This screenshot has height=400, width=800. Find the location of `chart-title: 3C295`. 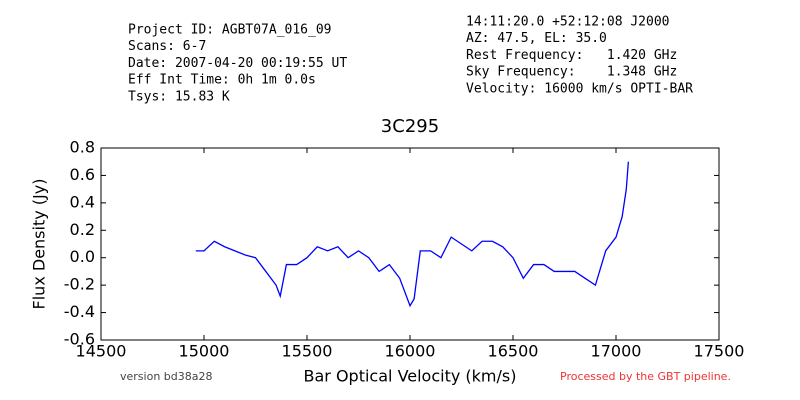

chart-title: 3C295 is located at coordinates (410, 126).